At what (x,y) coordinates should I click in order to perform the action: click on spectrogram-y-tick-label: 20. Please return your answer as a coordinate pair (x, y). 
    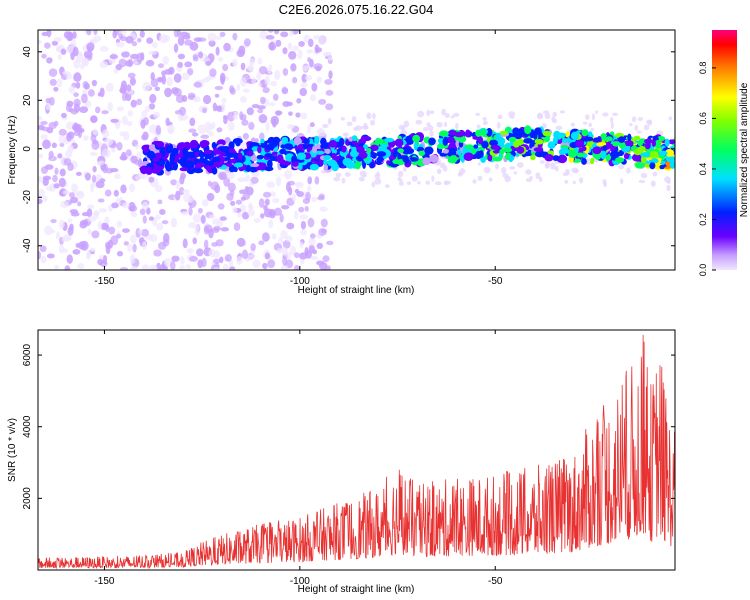
    Looking at the image, I should click on (27, 100).